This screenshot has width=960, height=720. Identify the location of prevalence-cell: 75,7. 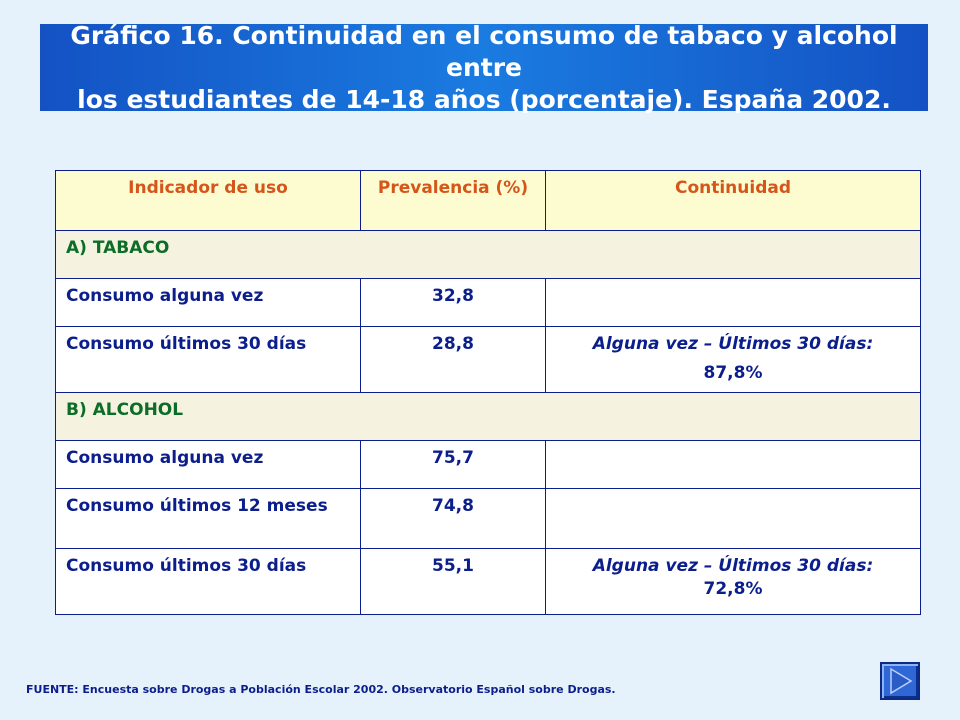
(453, 464).